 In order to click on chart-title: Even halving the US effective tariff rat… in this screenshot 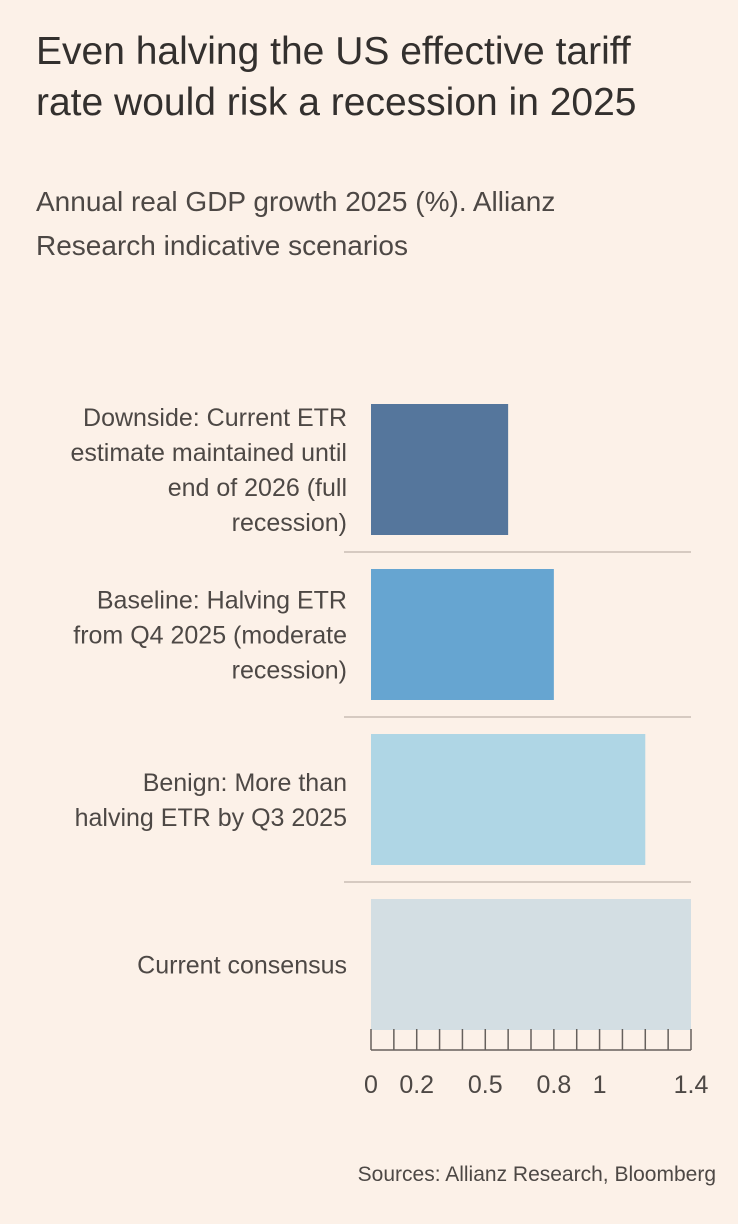, I will do `click(336, 77)`.